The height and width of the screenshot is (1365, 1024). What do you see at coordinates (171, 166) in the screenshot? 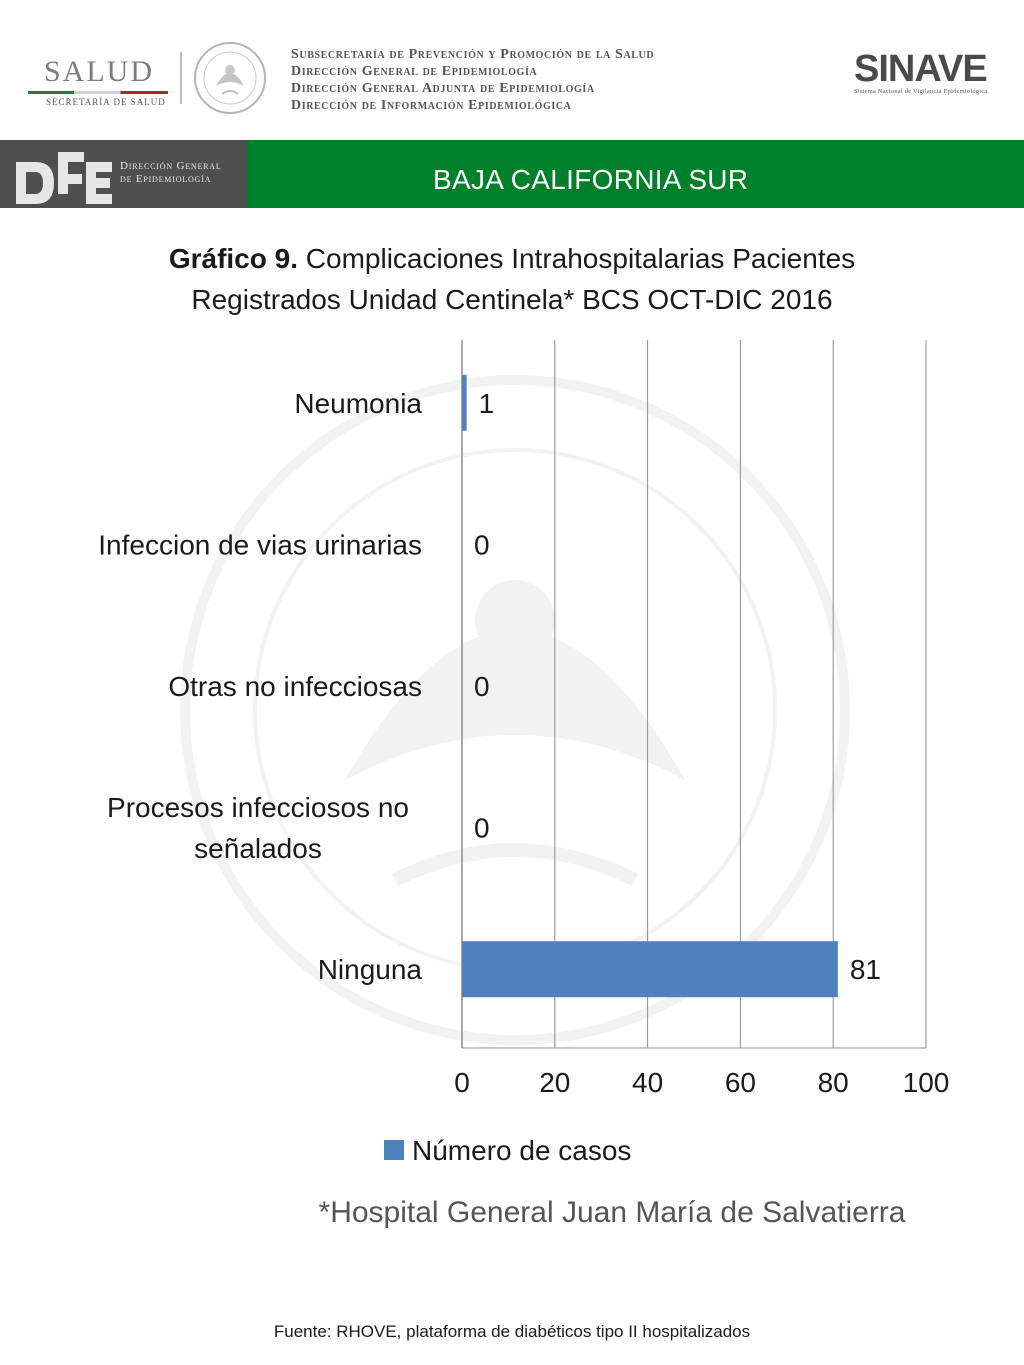
I see `dge-name-line: Dirección General` at bounding box center [171, 166].